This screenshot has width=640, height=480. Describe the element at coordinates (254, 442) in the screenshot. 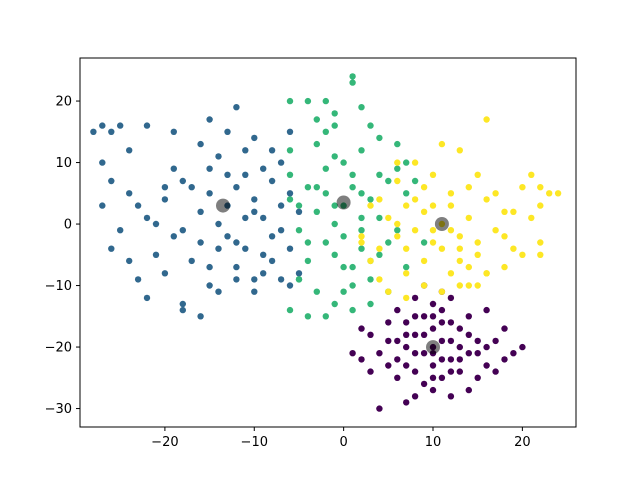

I see `x-tick-label: −10` at that location.